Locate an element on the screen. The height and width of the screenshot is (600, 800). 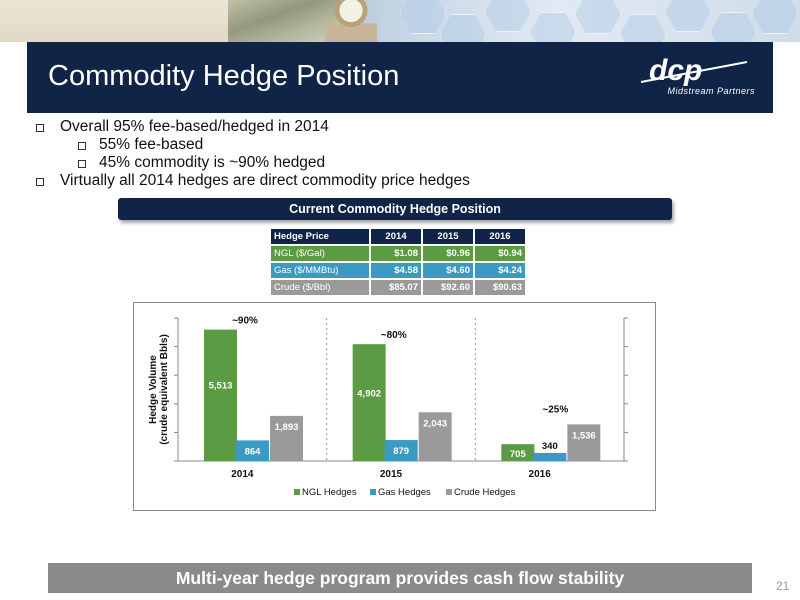
logo-mark: dcp is located at coordinates (675, 70).